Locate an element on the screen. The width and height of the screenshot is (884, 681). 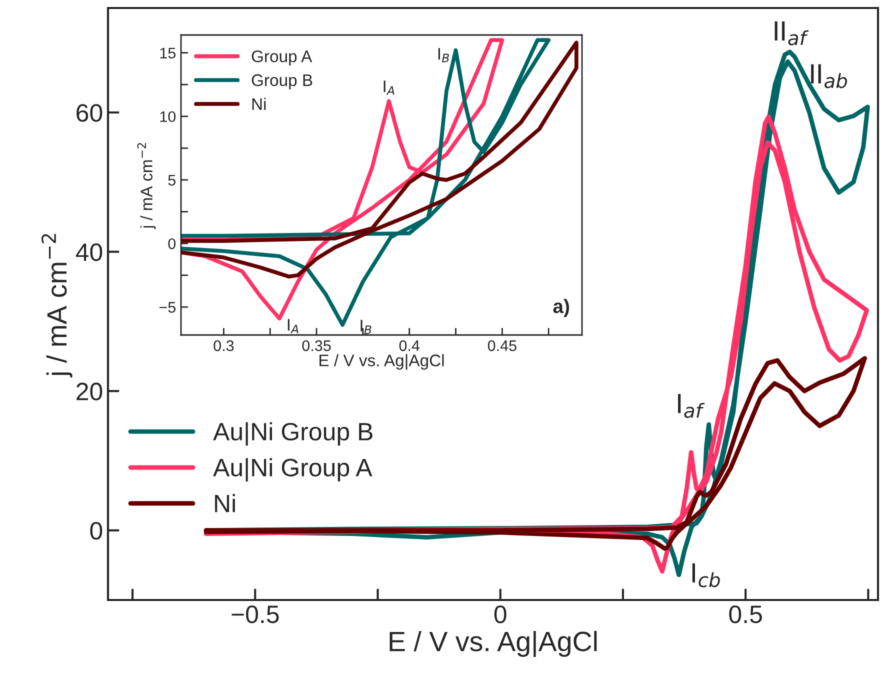
y-tick-label: 15 is located at coordinates (168, 53).